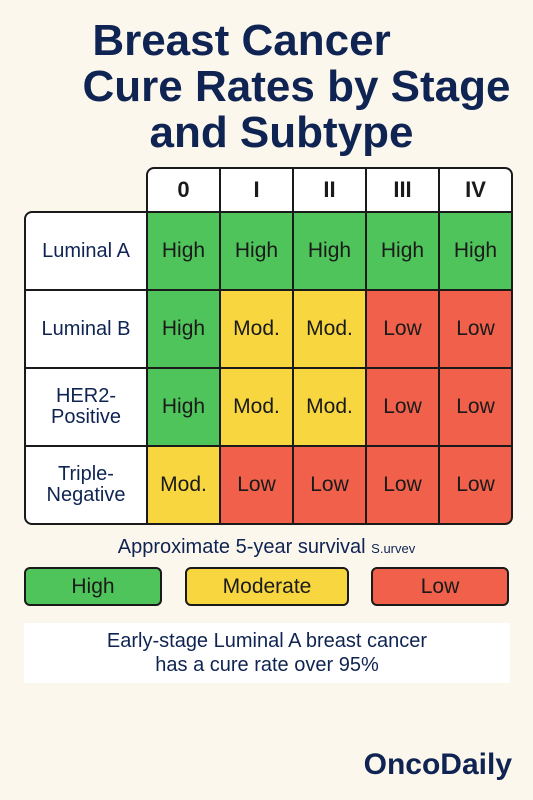  What do you see at coordinates (241, 40) in the screenshot?
I see `title-line-1: Breast Cancer` at bounding box center [241, 40].